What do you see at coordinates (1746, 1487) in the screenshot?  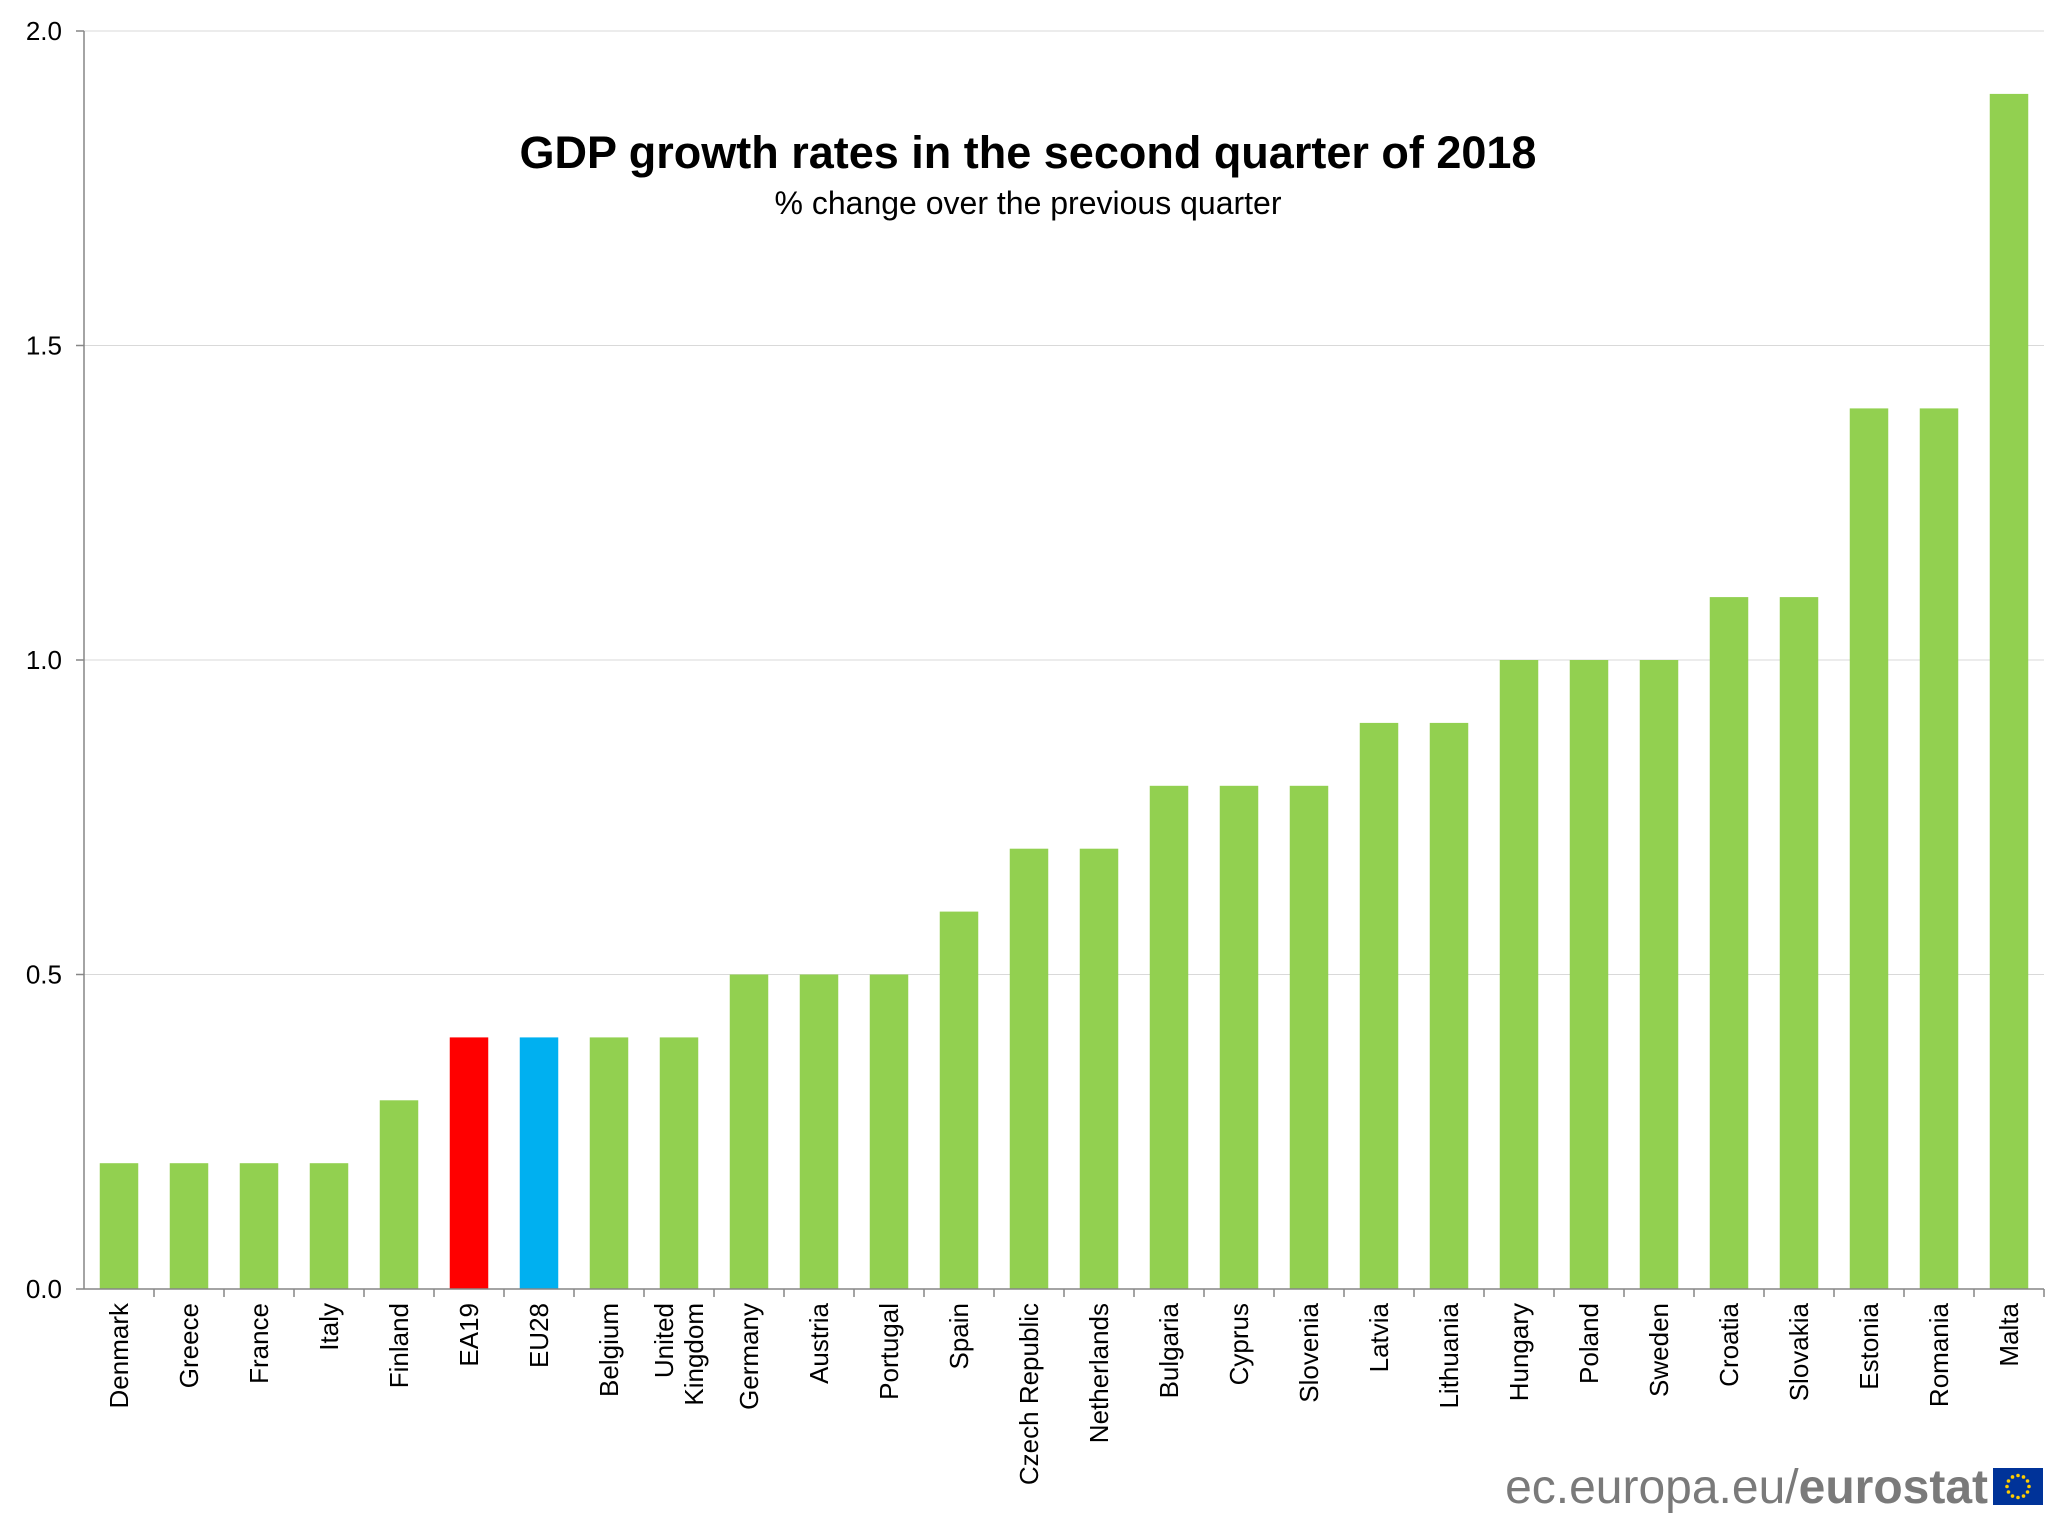 I see `logo-text: ec.europa.eu/eurostat` at bounding box center [1746, 1487].